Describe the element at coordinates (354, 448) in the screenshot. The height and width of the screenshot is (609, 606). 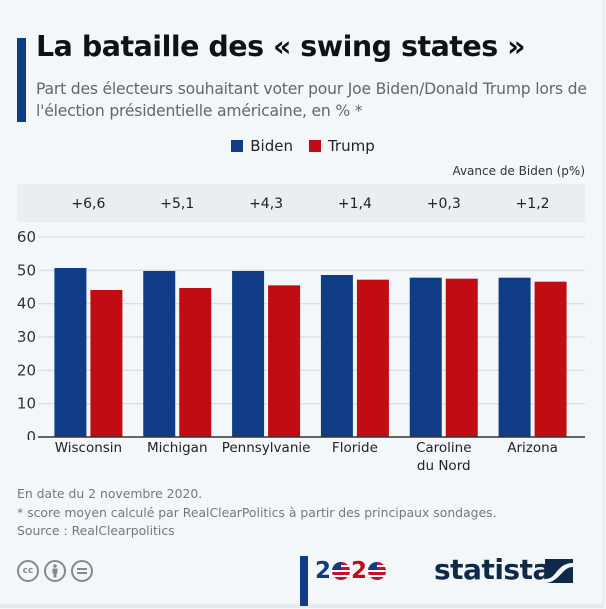
I see `x-tick-label: Floride` at that location.